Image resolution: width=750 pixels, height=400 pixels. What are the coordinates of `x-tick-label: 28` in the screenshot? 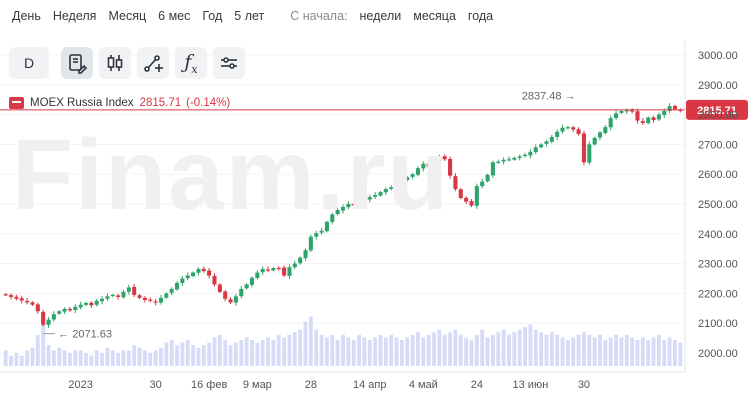 It's located at (311, 385).